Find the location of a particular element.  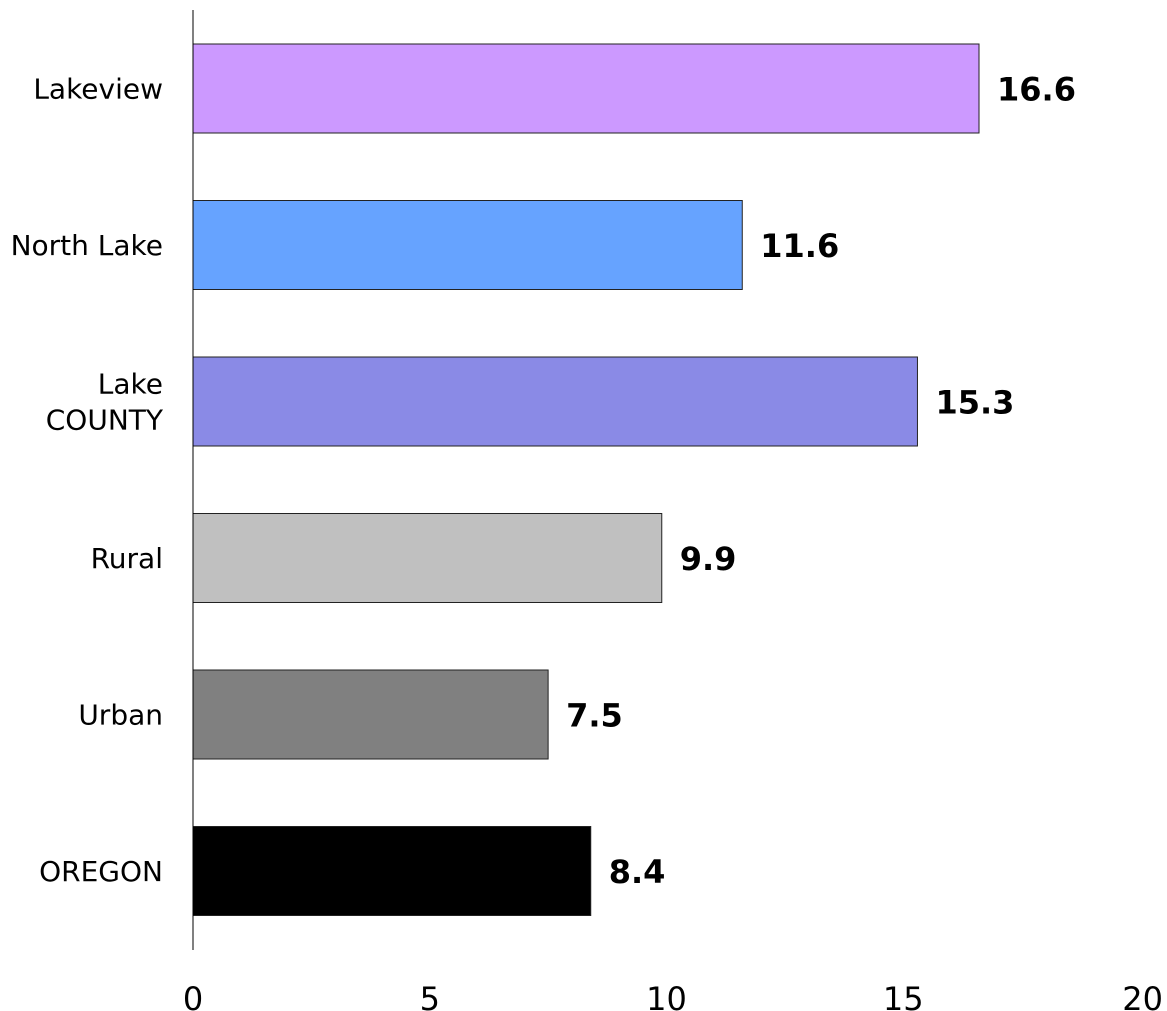

value-label-north-lake: 11.6 is located at coordinates (799, 246).